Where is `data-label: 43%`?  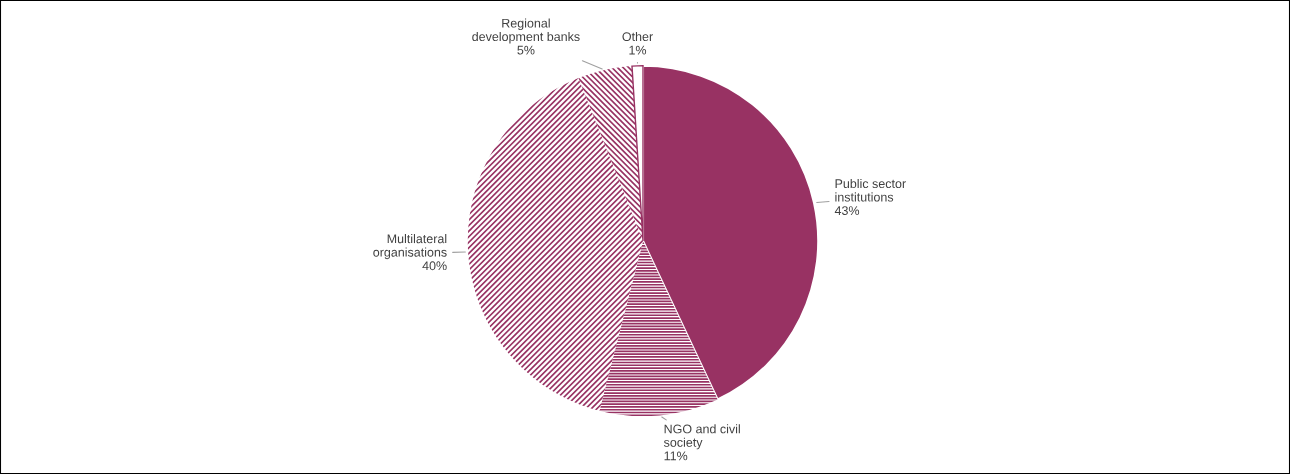 data-label: 43% is located at coordinates (847, 211).